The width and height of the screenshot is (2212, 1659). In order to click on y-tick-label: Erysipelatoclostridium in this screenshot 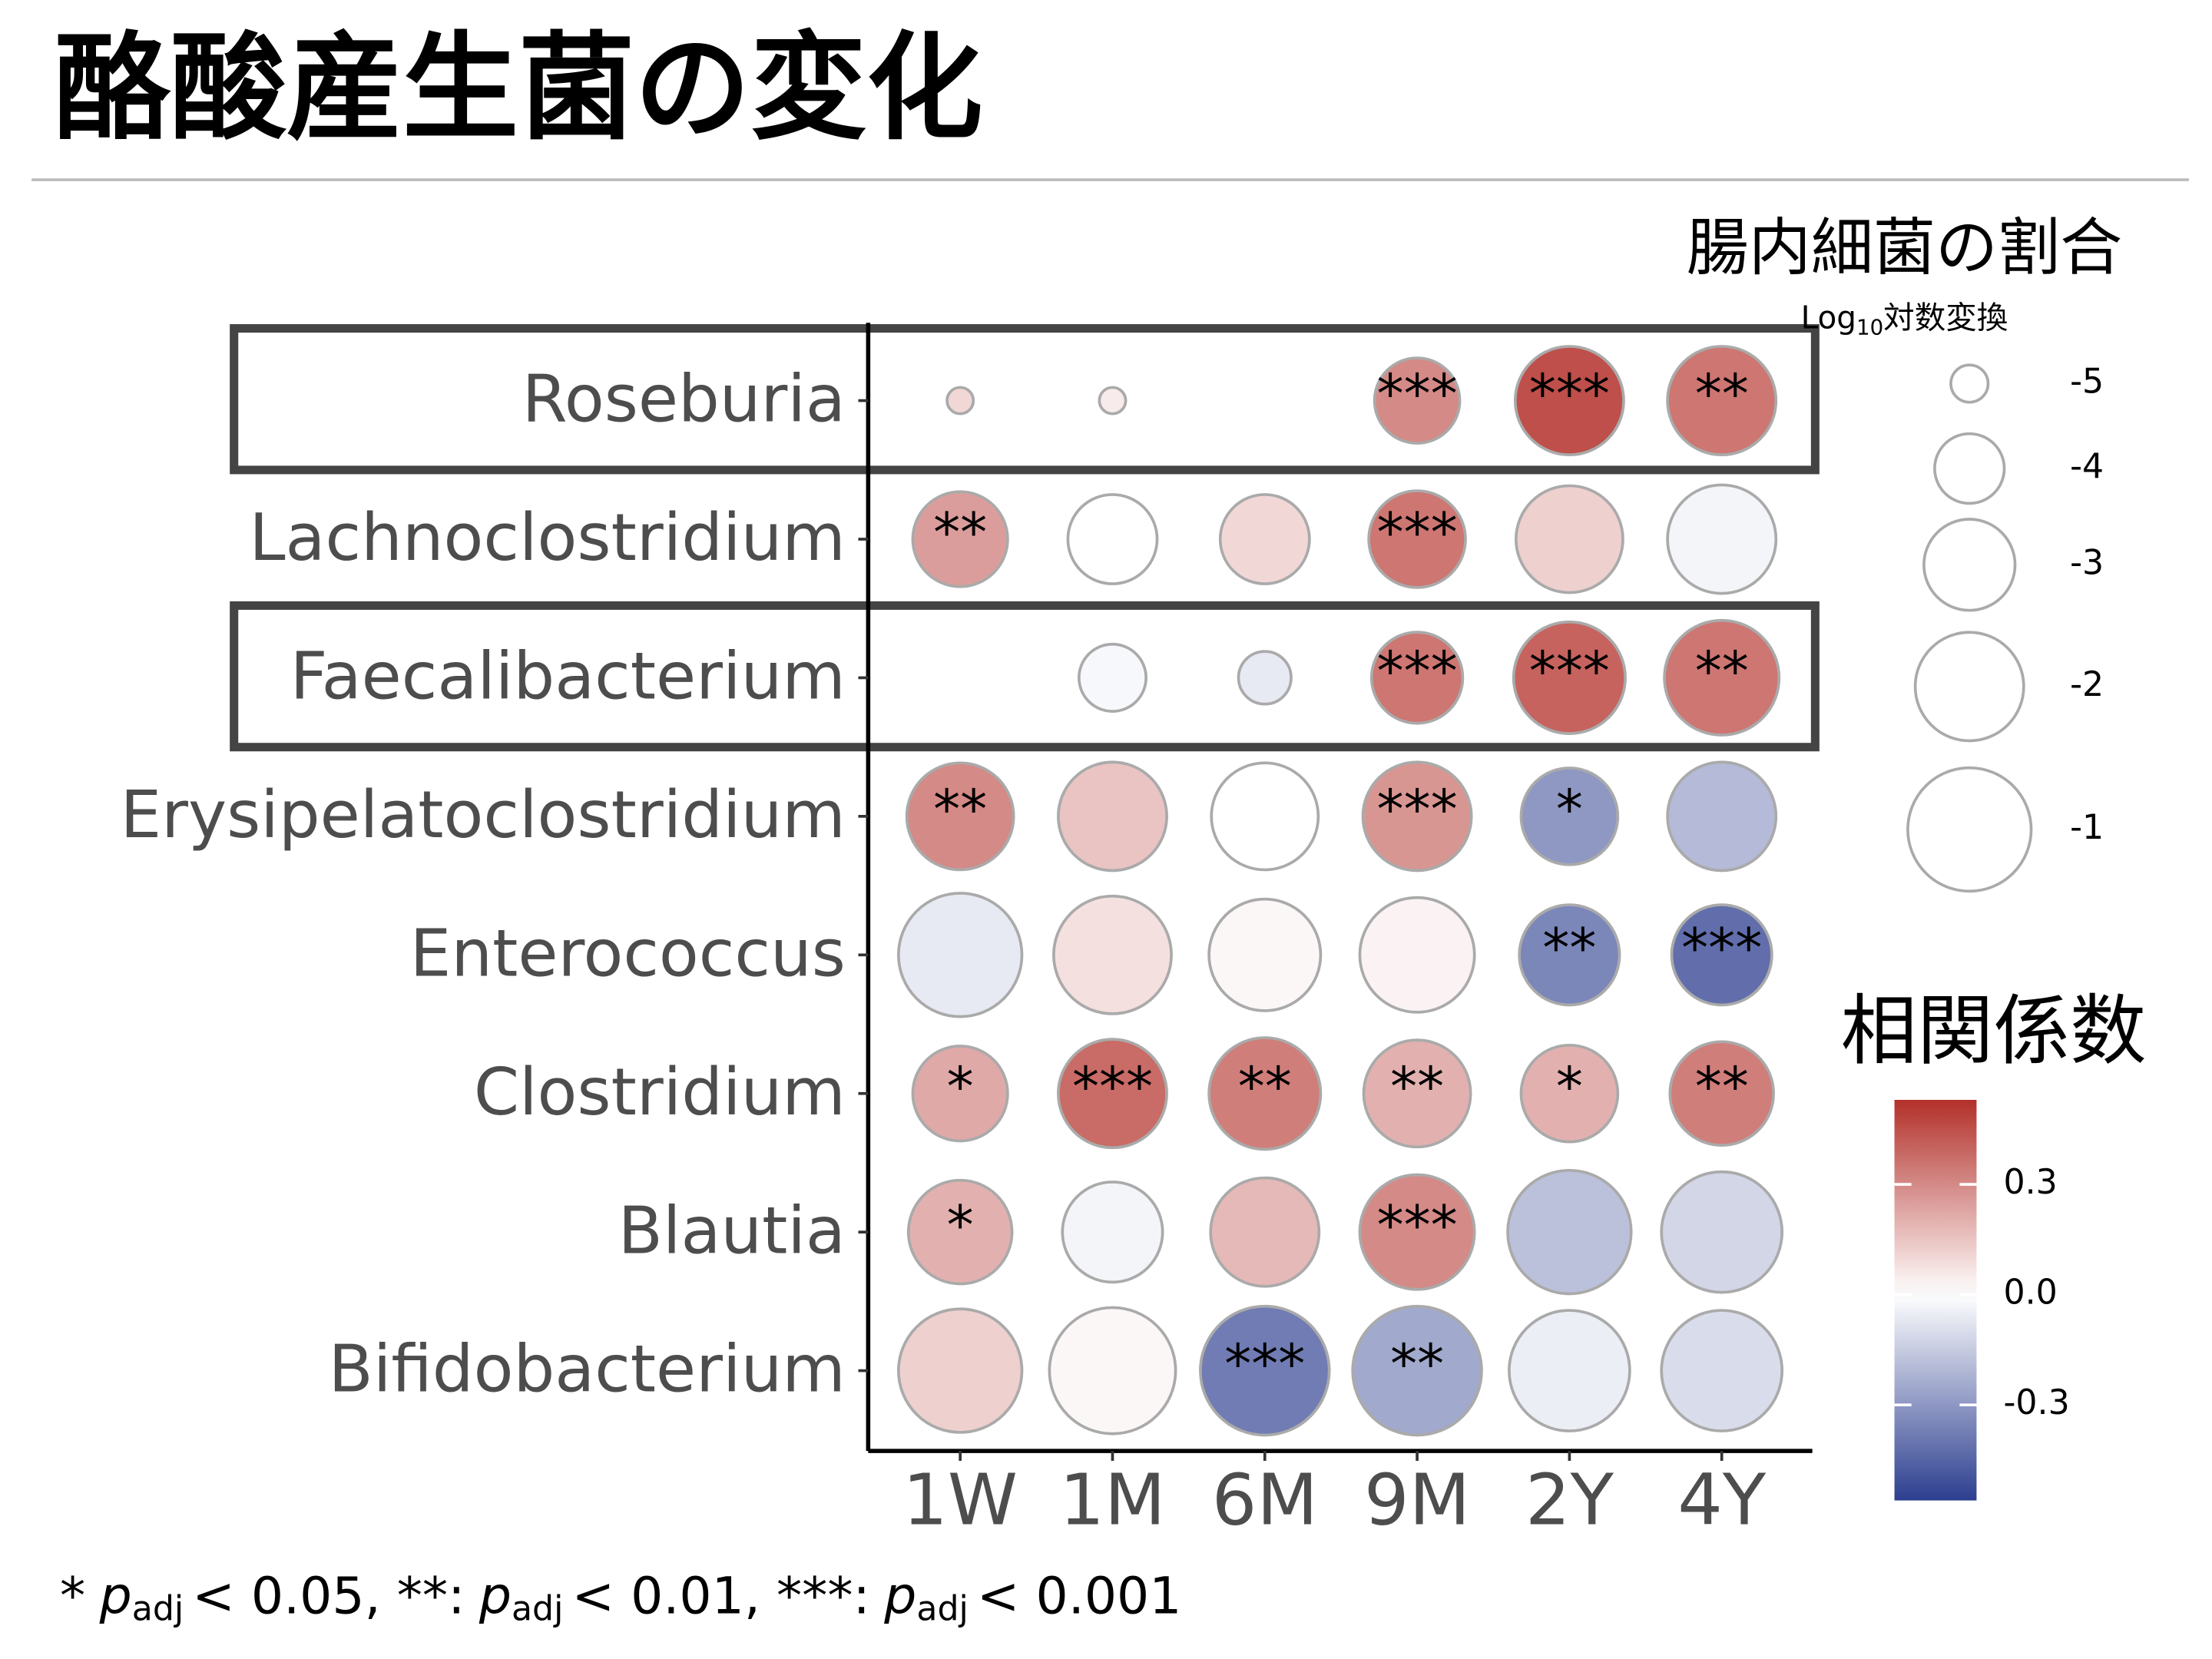, I will do `click(483, 815)`.